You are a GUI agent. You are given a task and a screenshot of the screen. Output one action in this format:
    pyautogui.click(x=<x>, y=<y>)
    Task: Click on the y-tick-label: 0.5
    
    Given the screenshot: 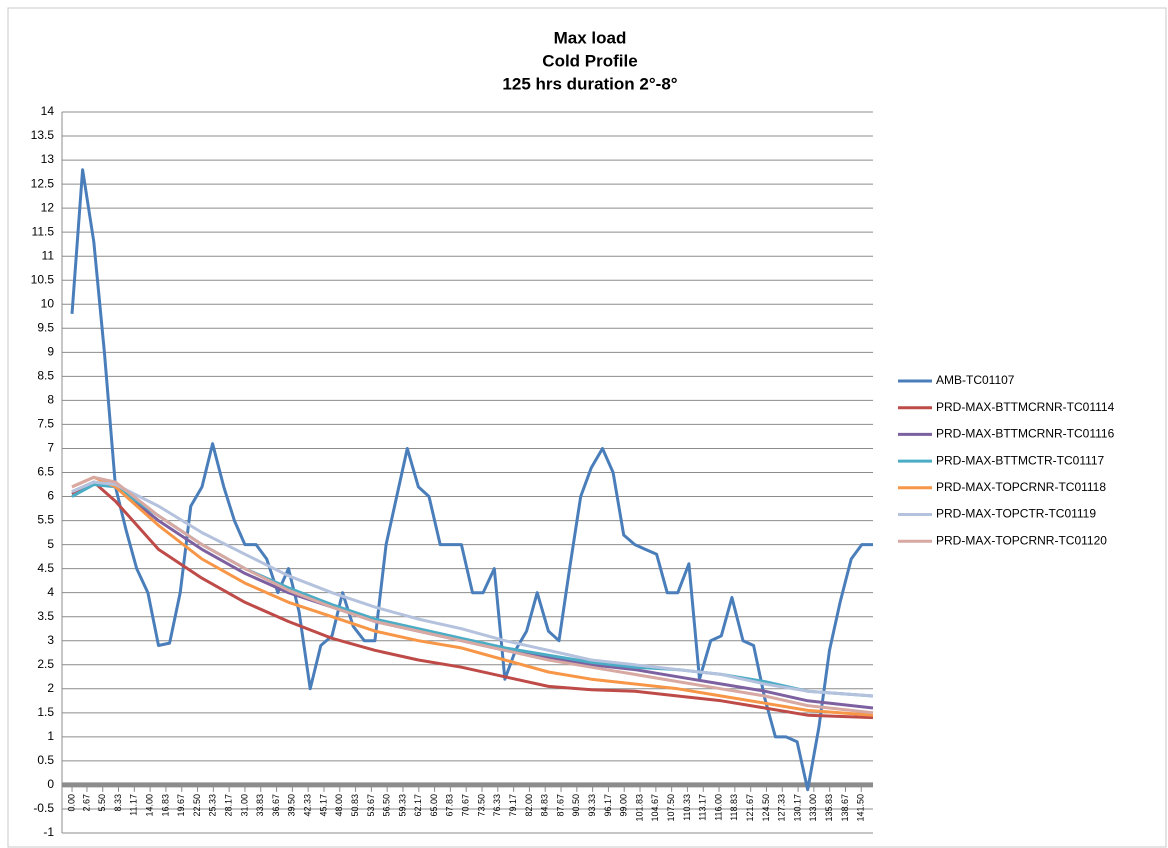 What is the action you would take?
    pyautogui.click(x=45, y=760)
    